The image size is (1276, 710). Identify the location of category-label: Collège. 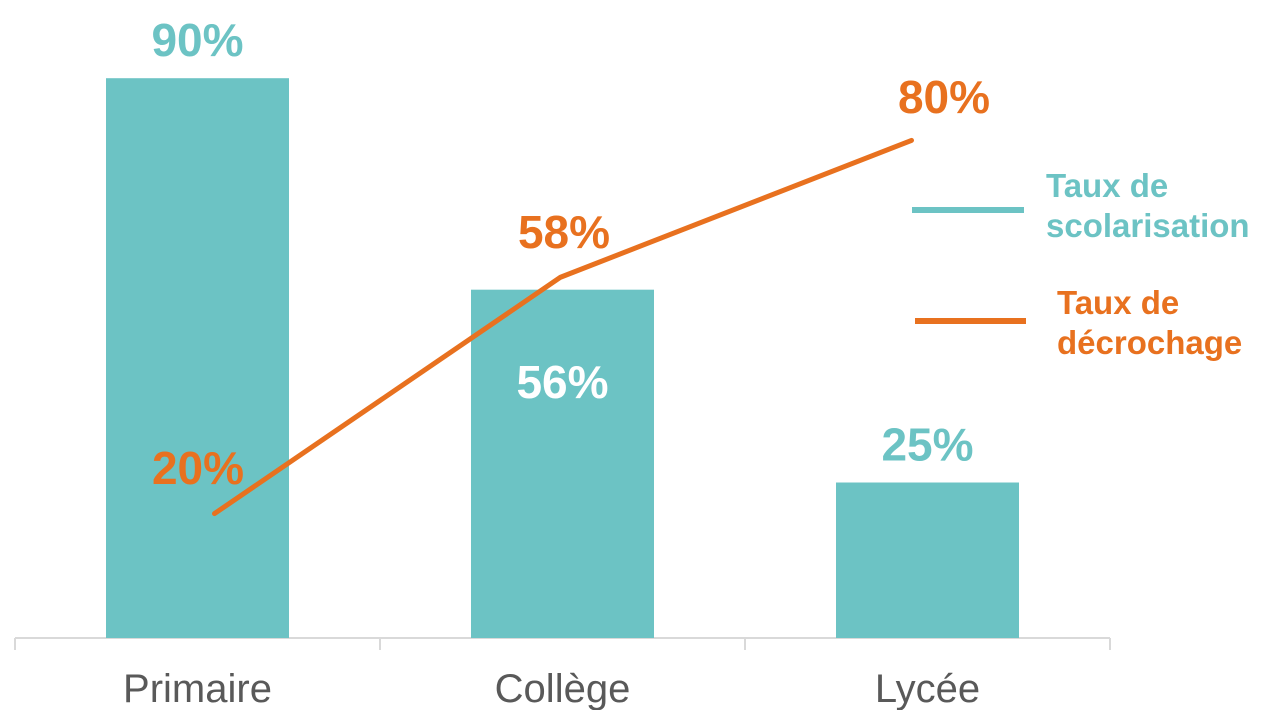
(563, 688).